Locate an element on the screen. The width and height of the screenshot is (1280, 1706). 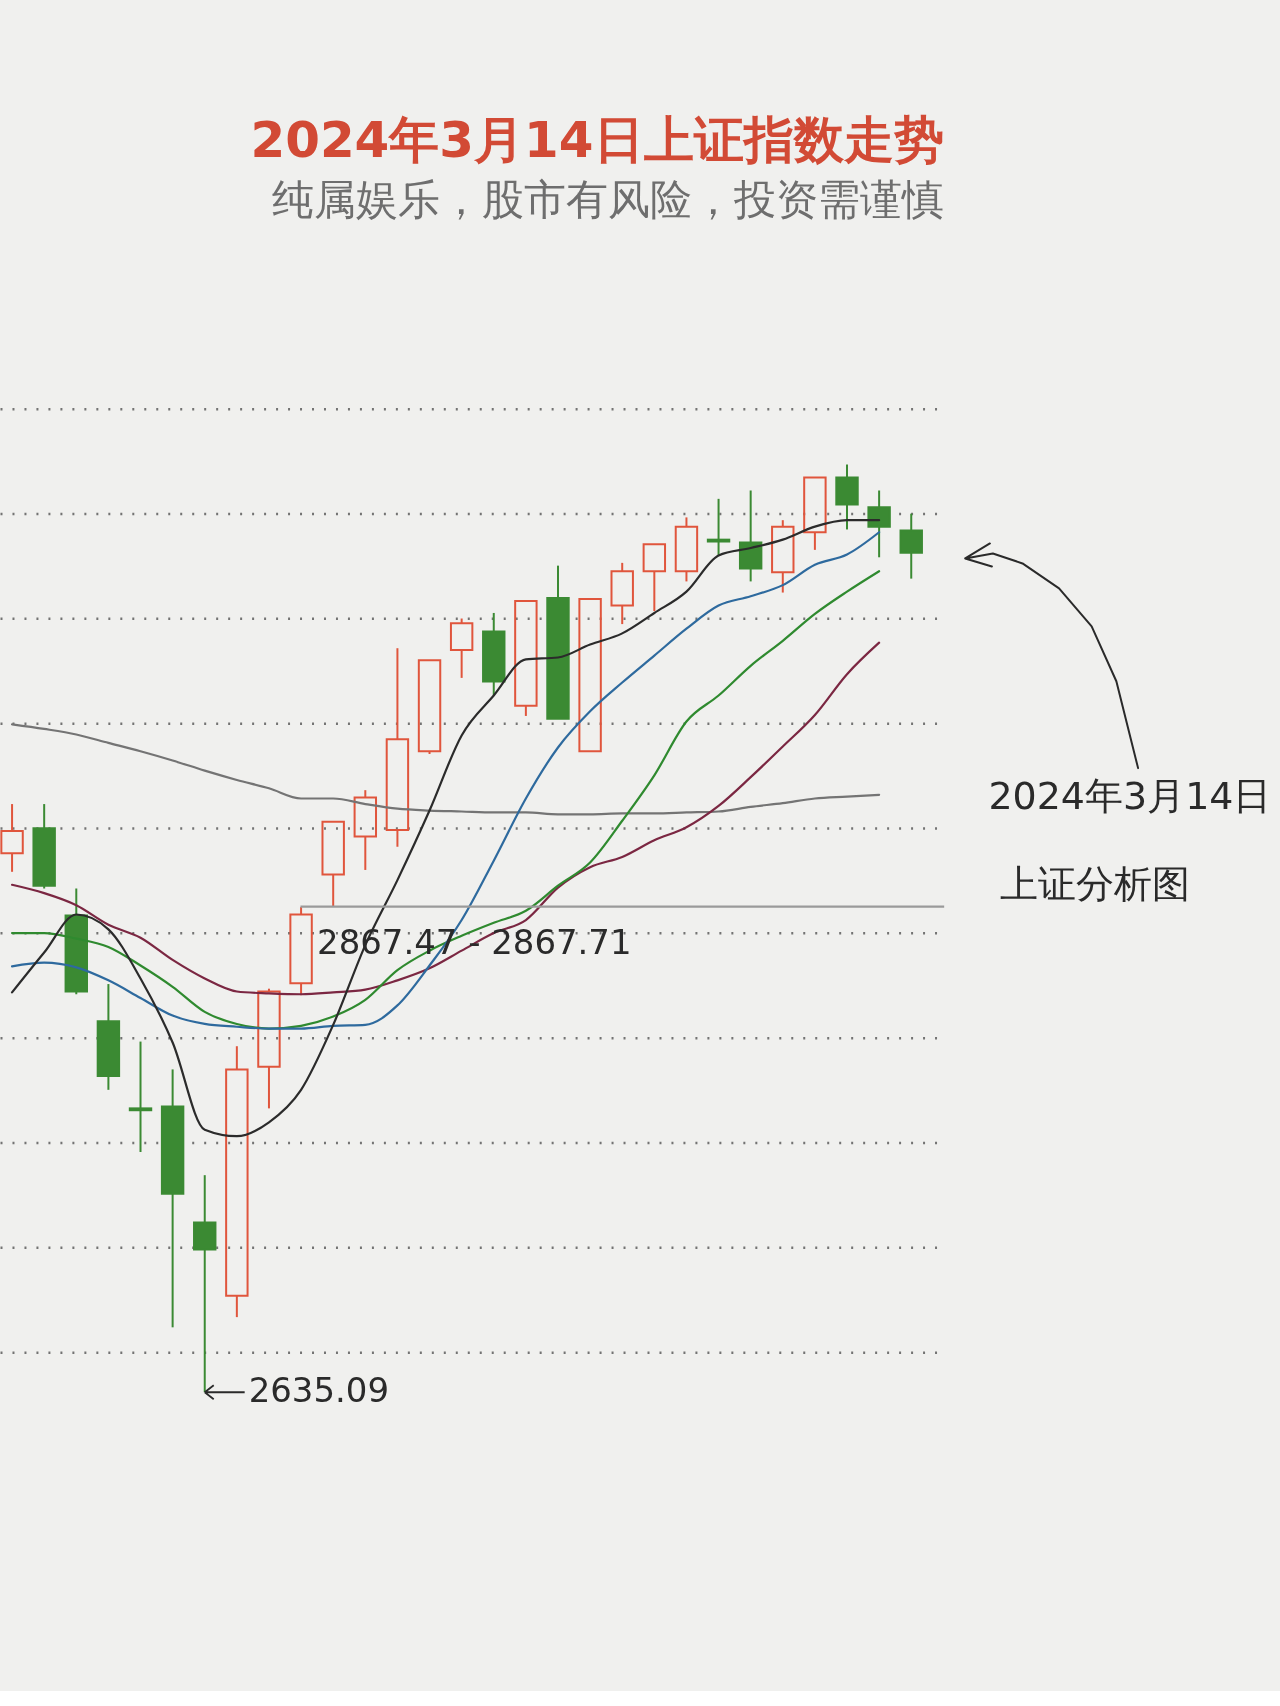
chart-title: 2024年3月14日上证指数走势 is located at coordinates (597, 140).